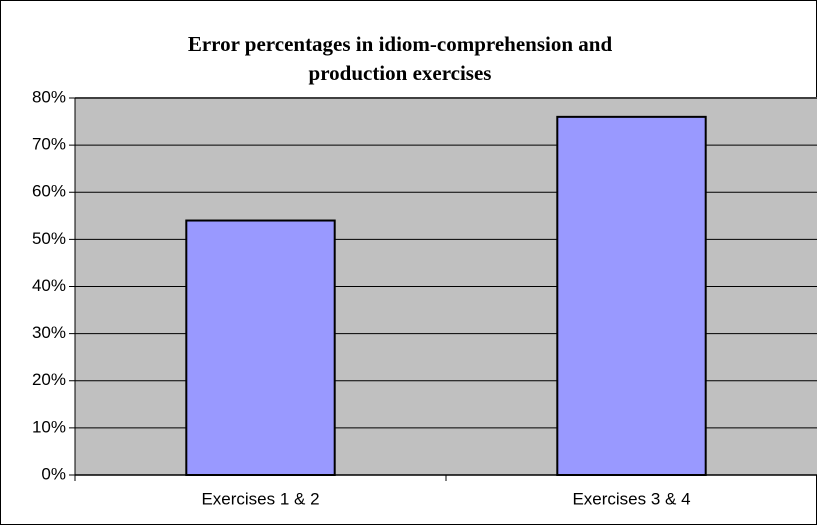  Describe the element at coordinates (49, 332) in the screenshot. I see `y-tick-label: 30%` at that location.